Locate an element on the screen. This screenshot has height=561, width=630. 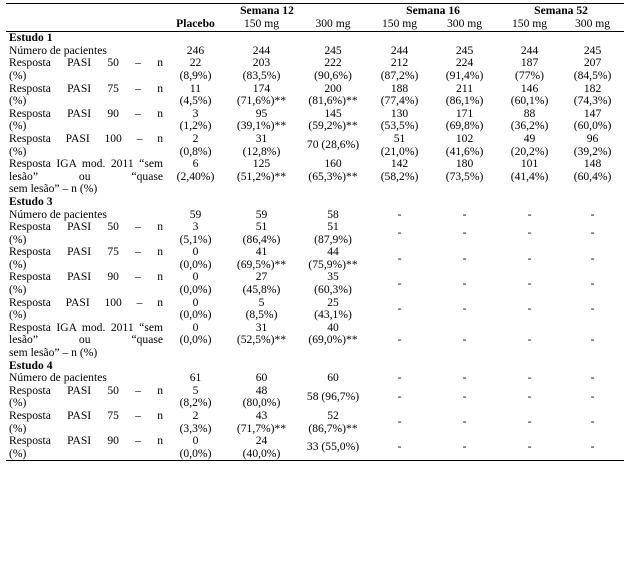
row-label-line: Resposta PASI 50 – n is located at coordinates (86, 227).